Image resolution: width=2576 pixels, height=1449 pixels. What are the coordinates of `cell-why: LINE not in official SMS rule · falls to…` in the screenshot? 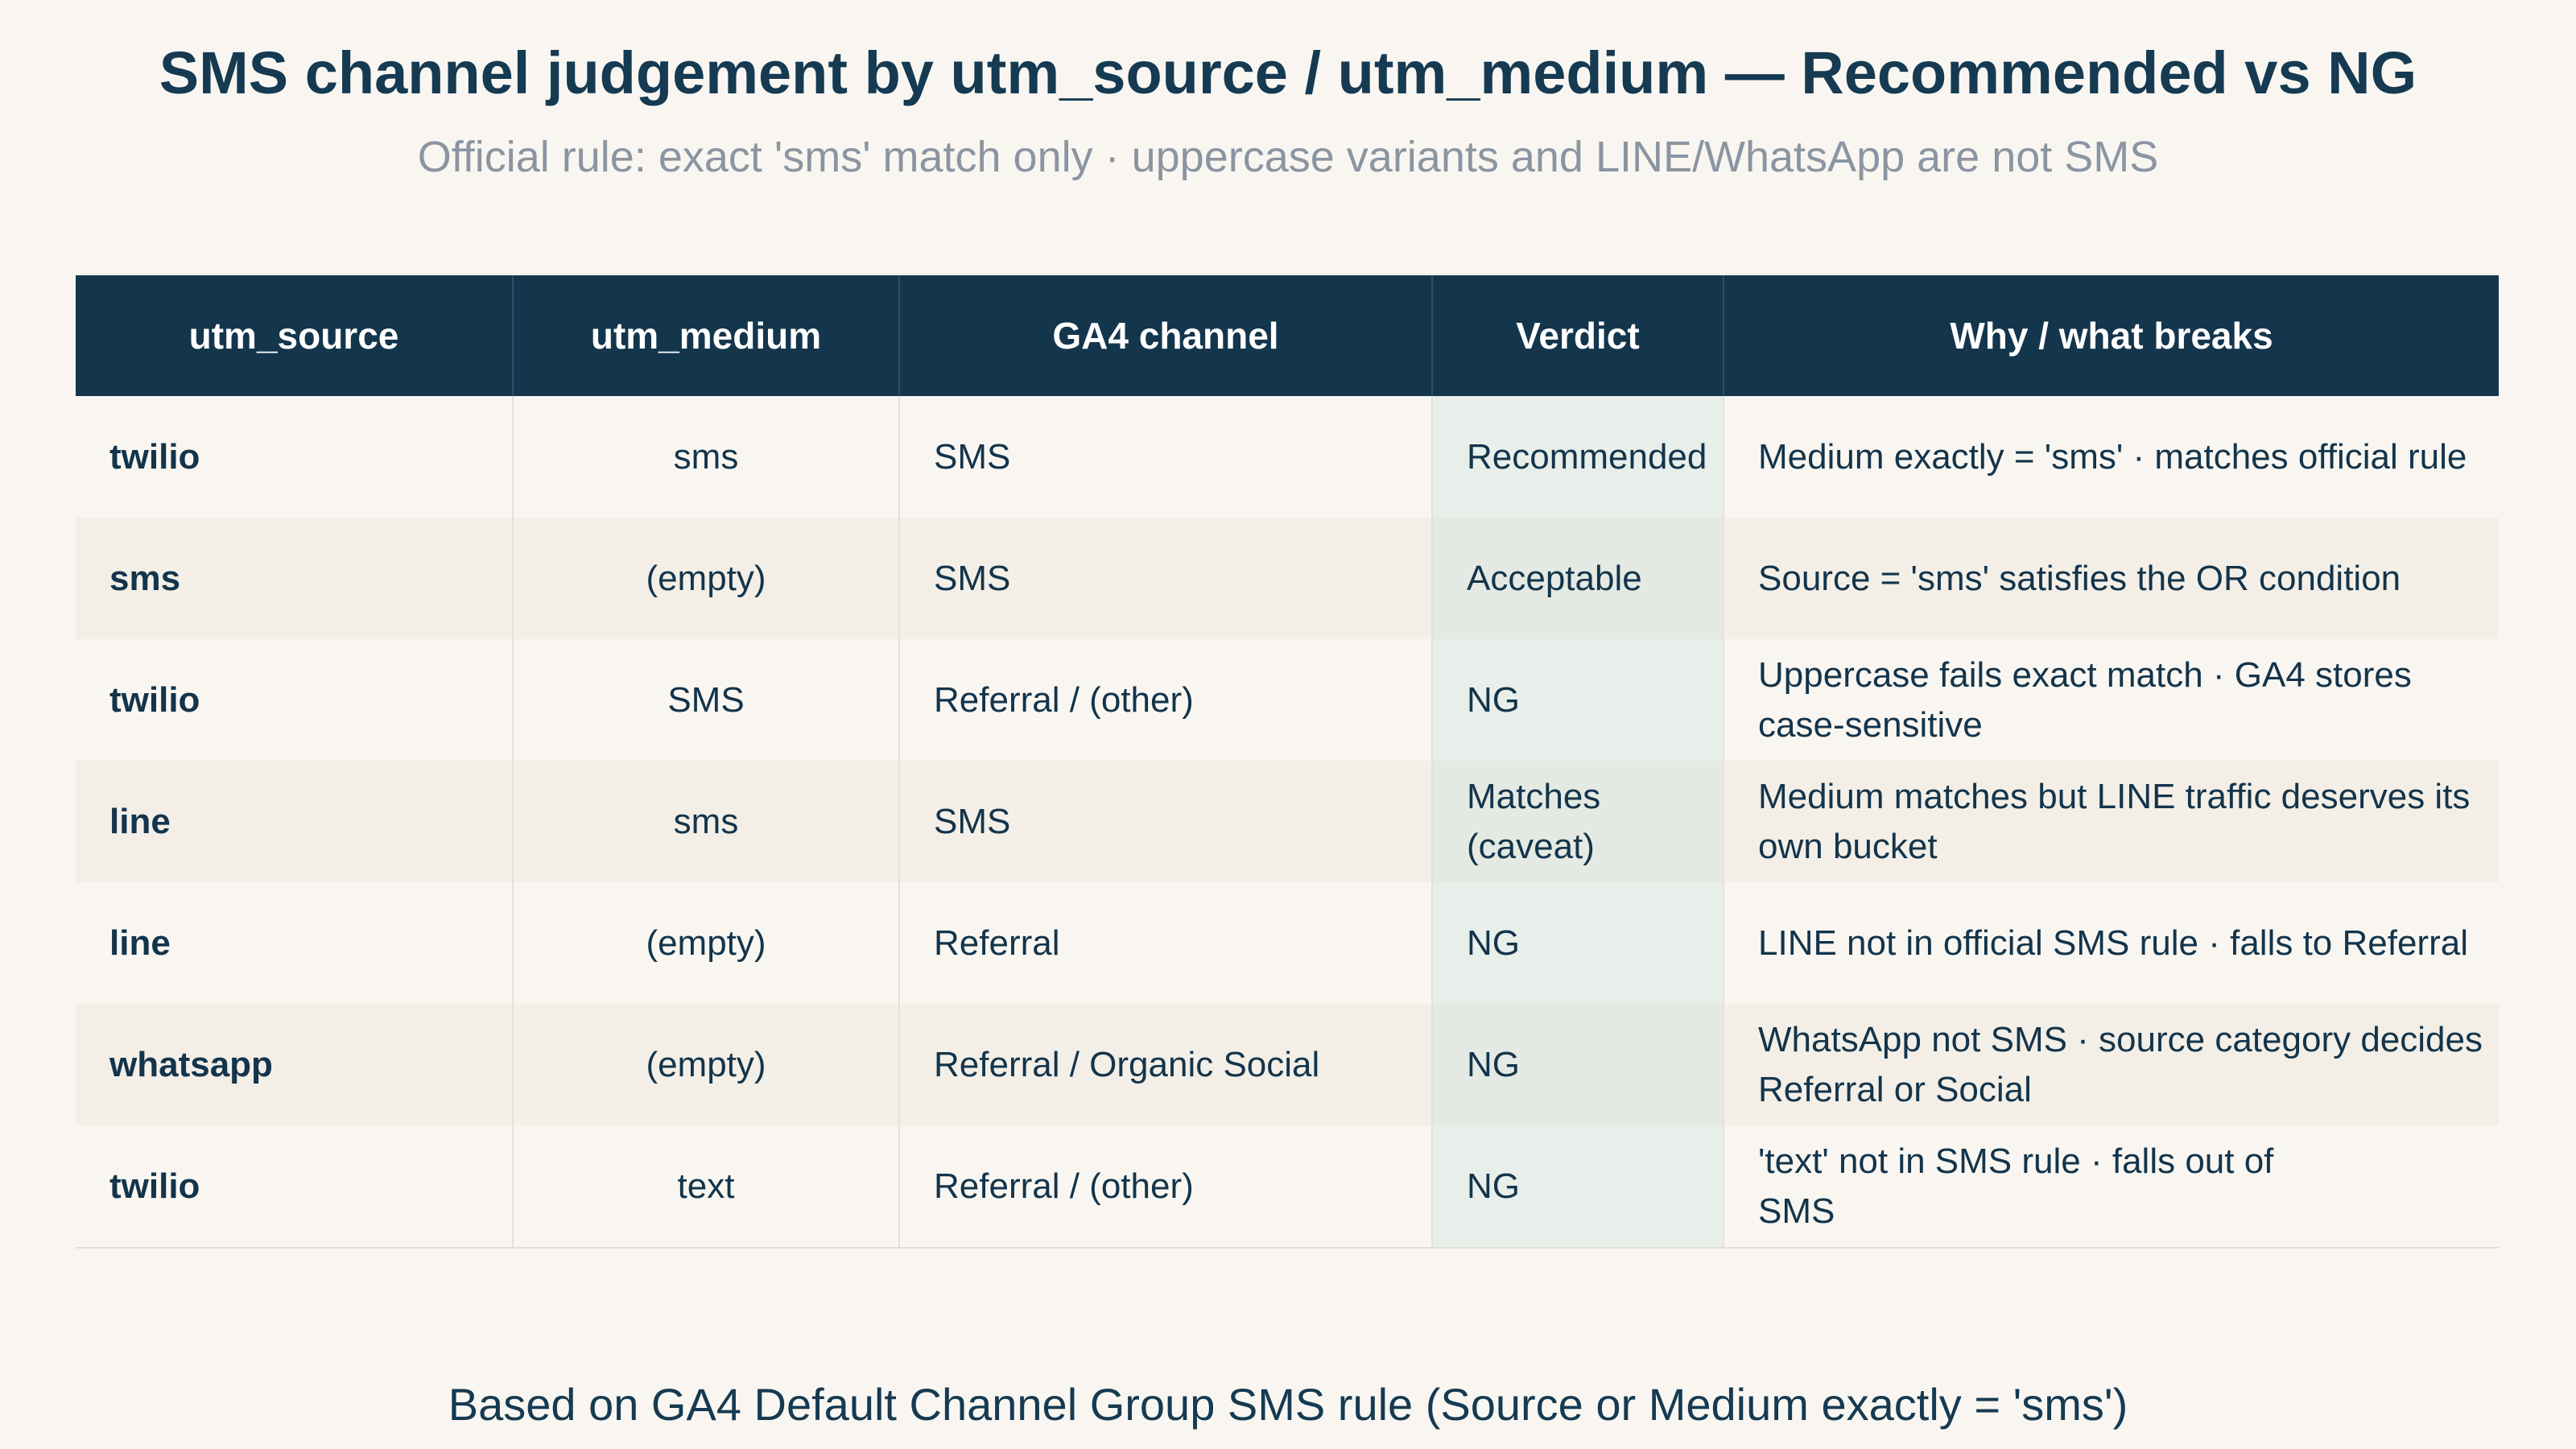 It's located at (2111, 943).